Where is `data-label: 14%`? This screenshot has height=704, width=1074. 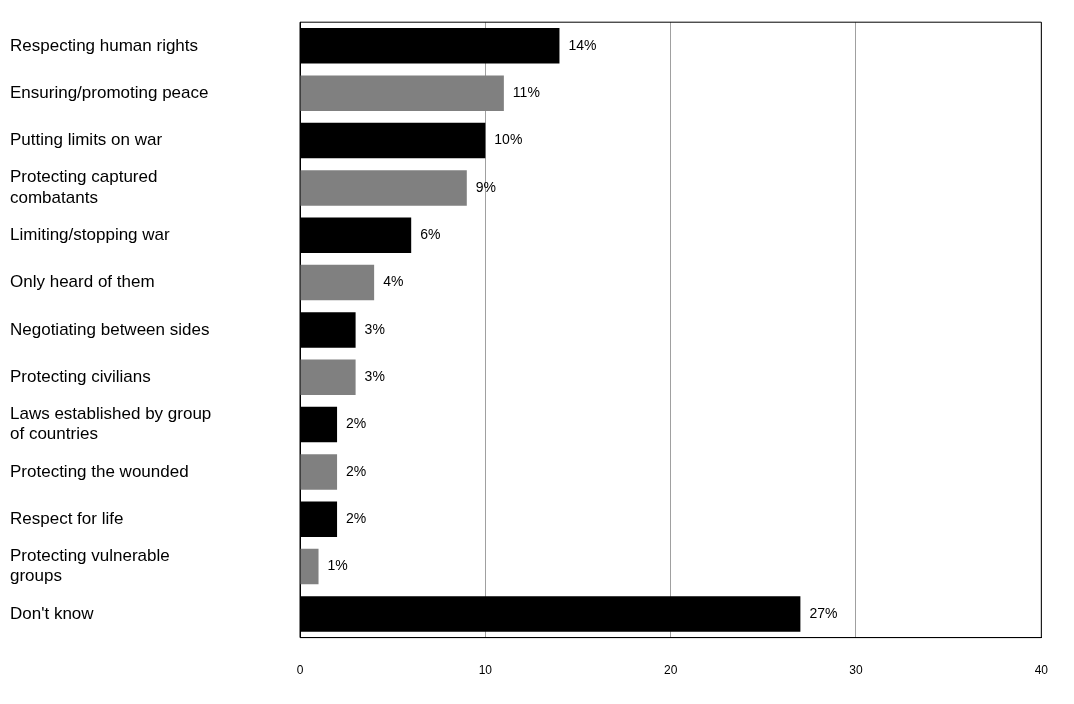
data-label: 14% is located at coordinates (582, 44).